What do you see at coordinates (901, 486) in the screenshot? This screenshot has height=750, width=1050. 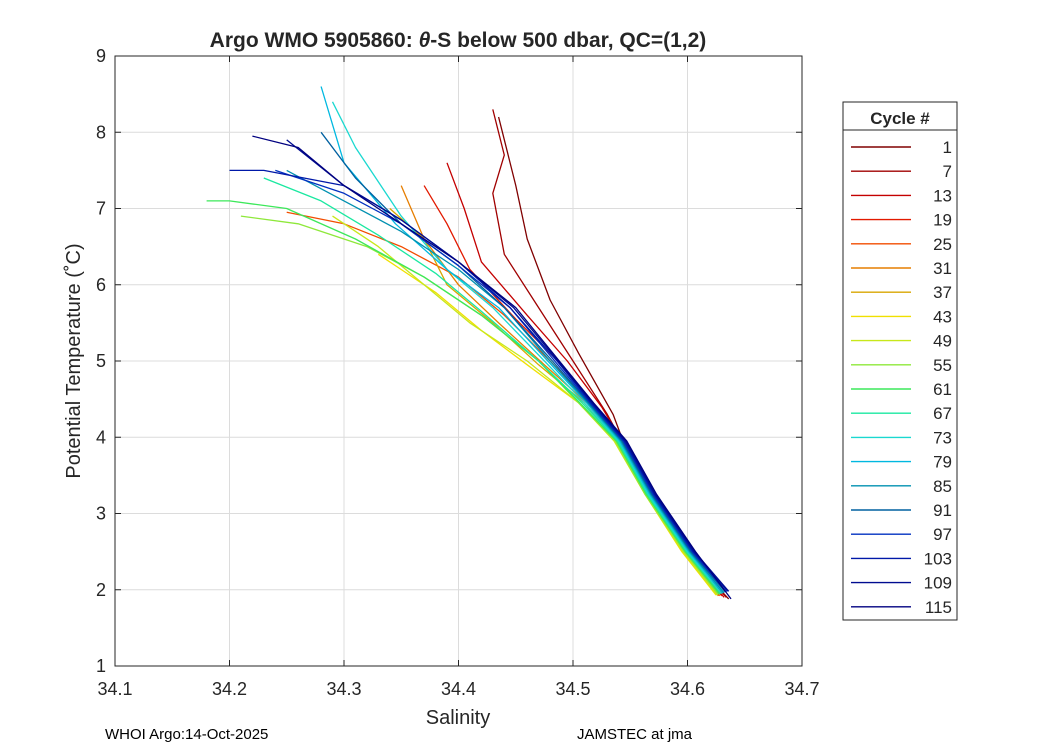 I see `legend-entry-85: 85` at bounding box center [901, 486].